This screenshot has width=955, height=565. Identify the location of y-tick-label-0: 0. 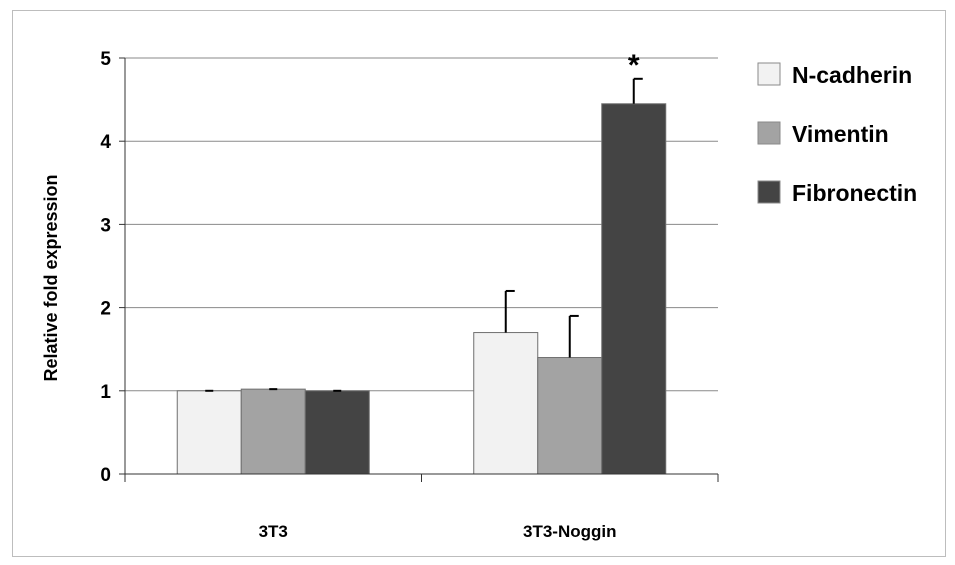
(105, 475).